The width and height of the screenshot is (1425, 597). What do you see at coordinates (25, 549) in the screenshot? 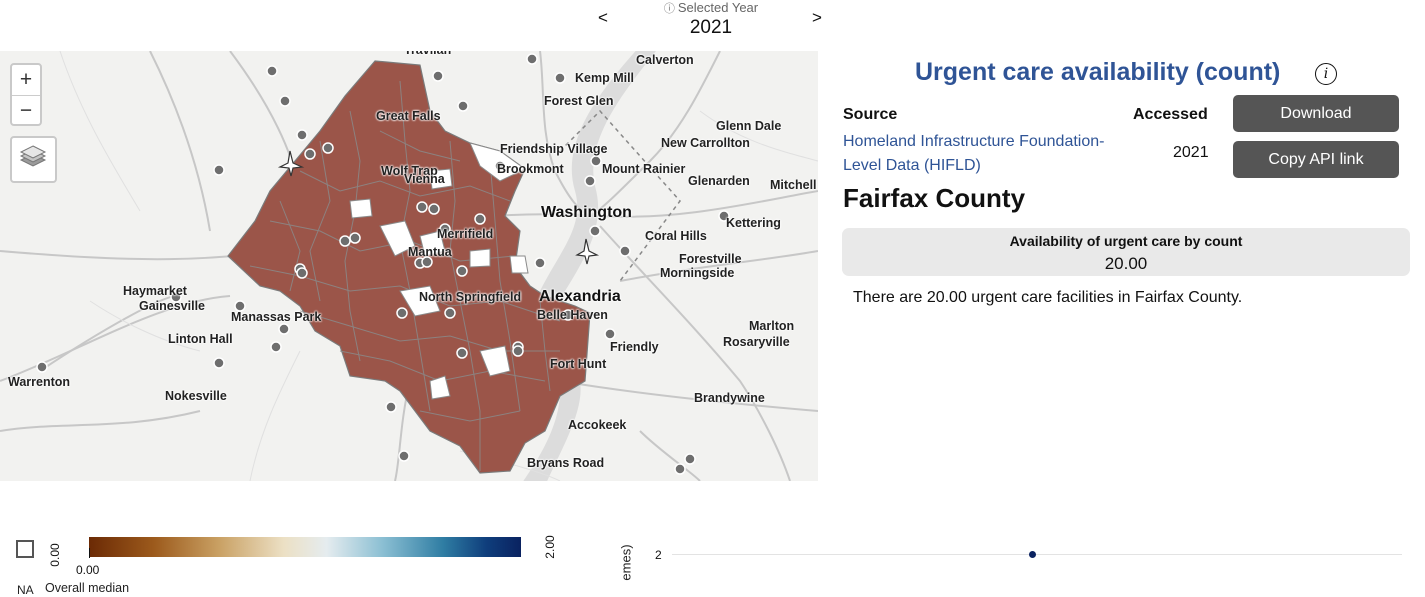
I see `na-checkbox` at bounding box center [25, 549].